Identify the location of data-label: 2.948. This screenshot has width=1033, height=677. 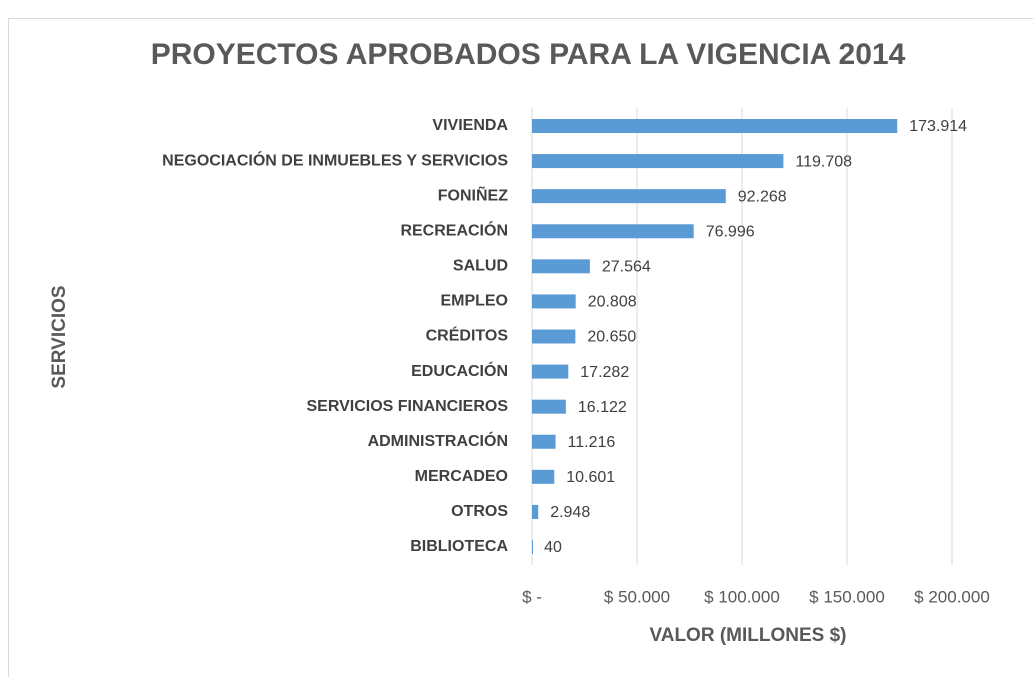
(570, 512).